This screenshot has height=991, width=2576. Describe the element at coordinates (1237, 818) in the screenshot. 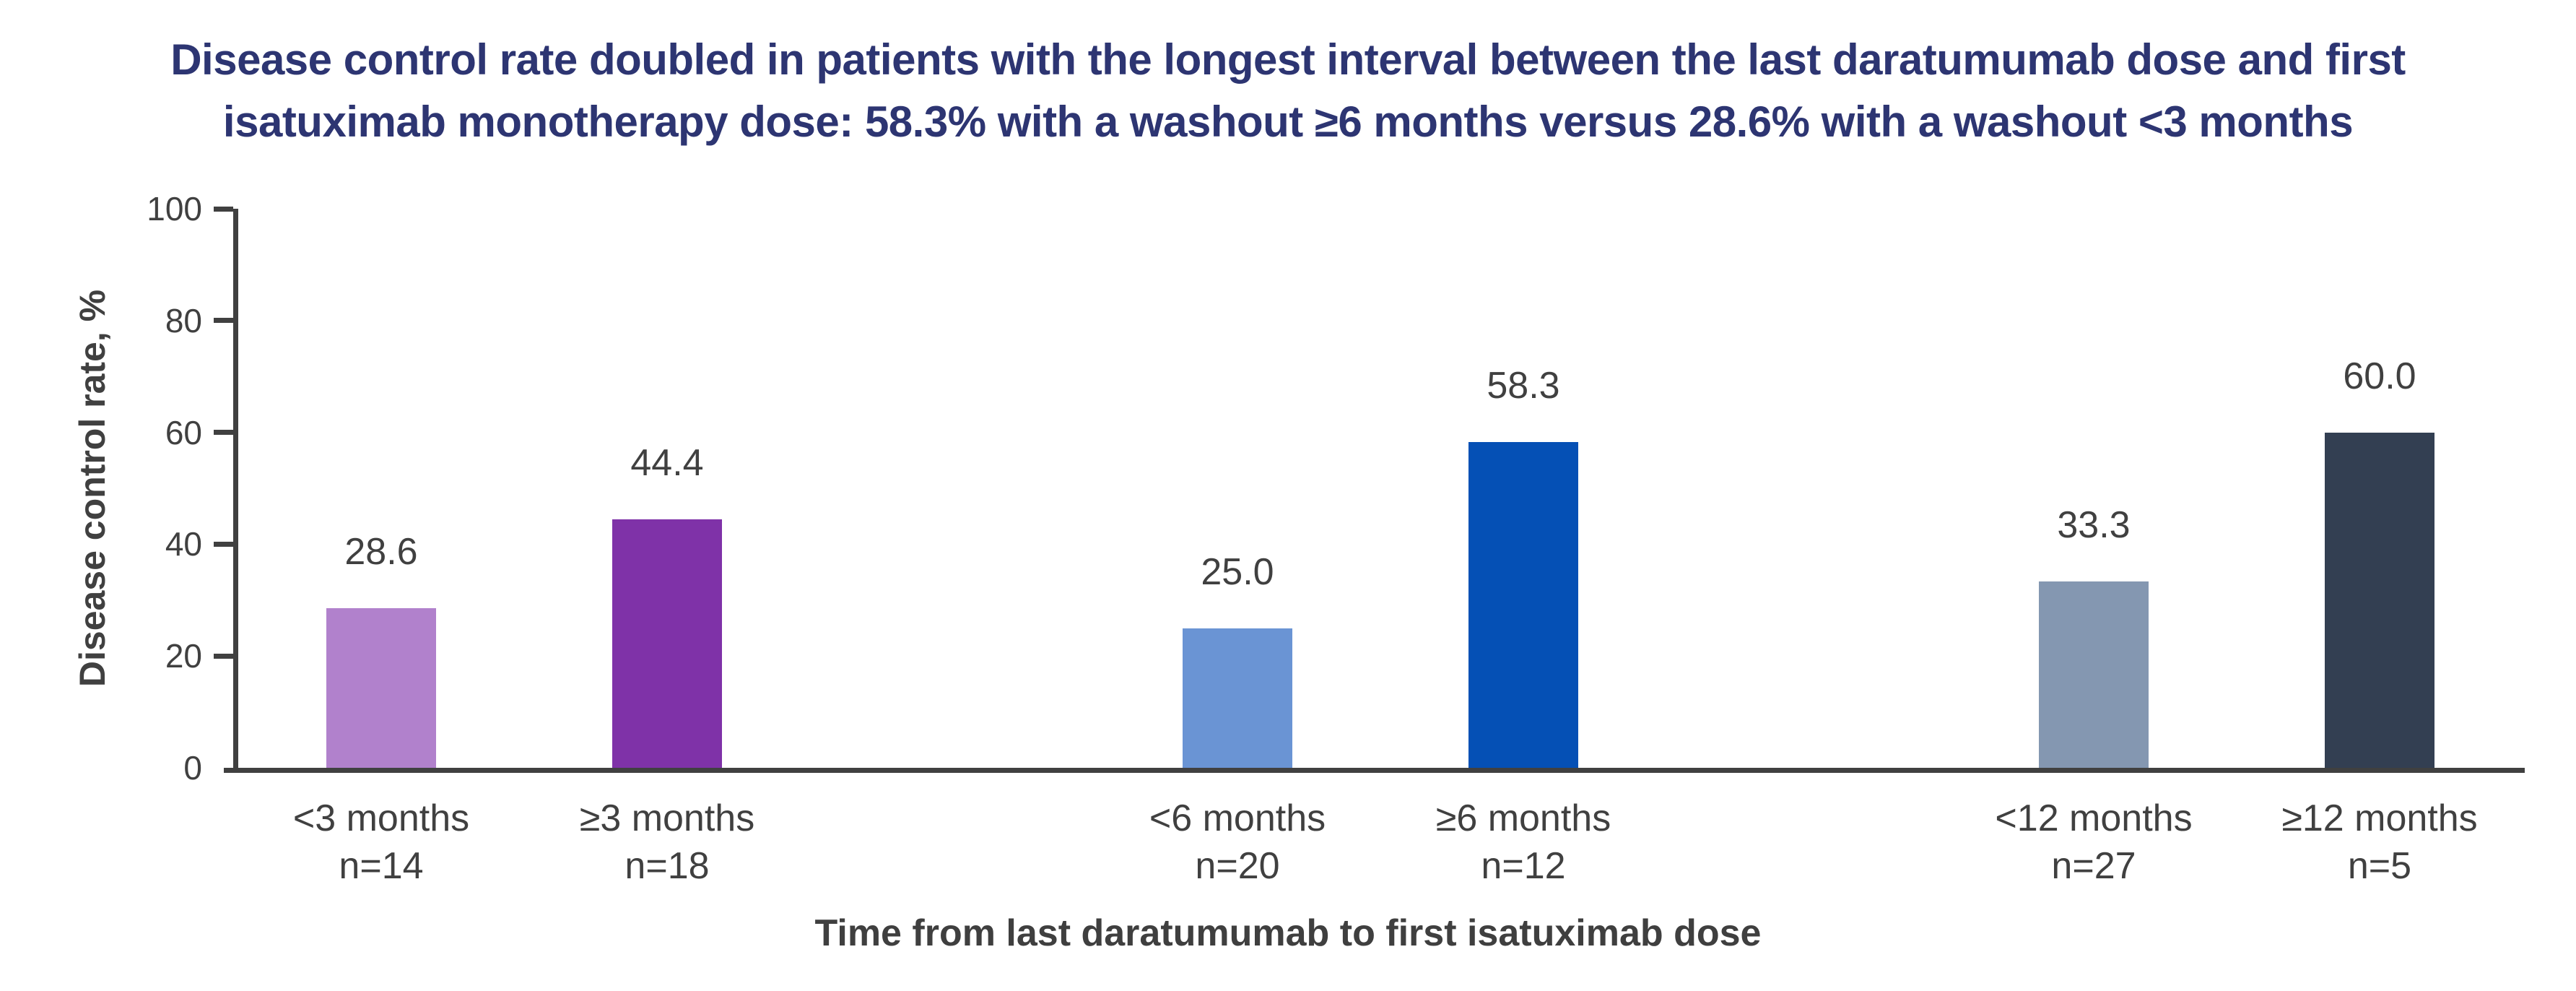

I see `bar-category-label: <6 months` at that location.